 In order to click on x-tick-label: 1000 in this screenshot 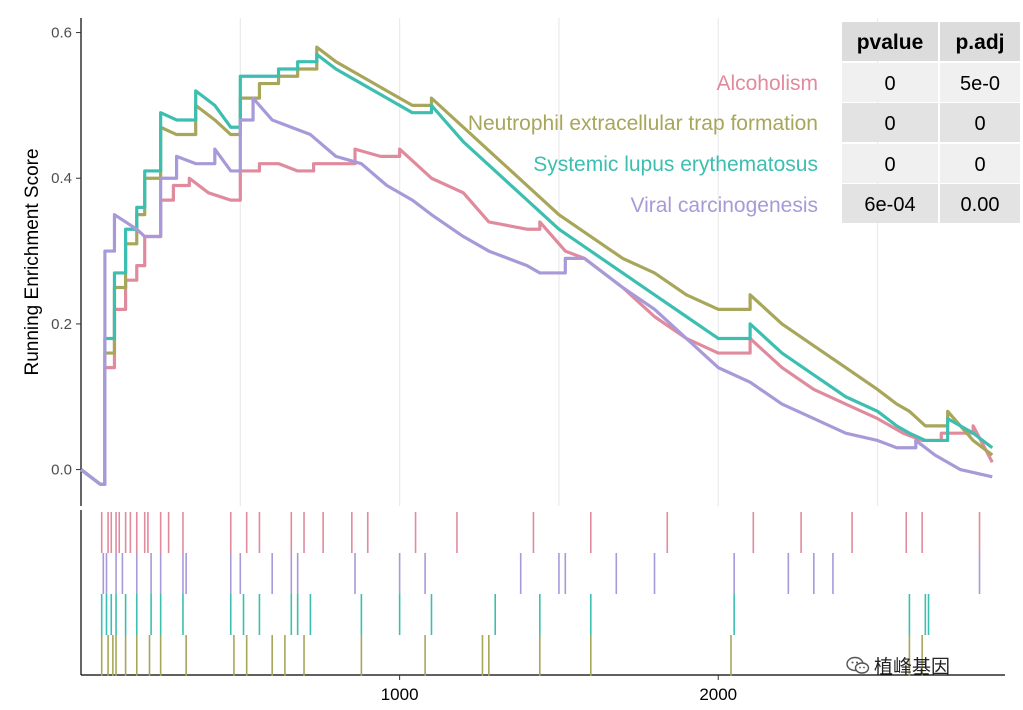, I will do `click(400, 694)`.